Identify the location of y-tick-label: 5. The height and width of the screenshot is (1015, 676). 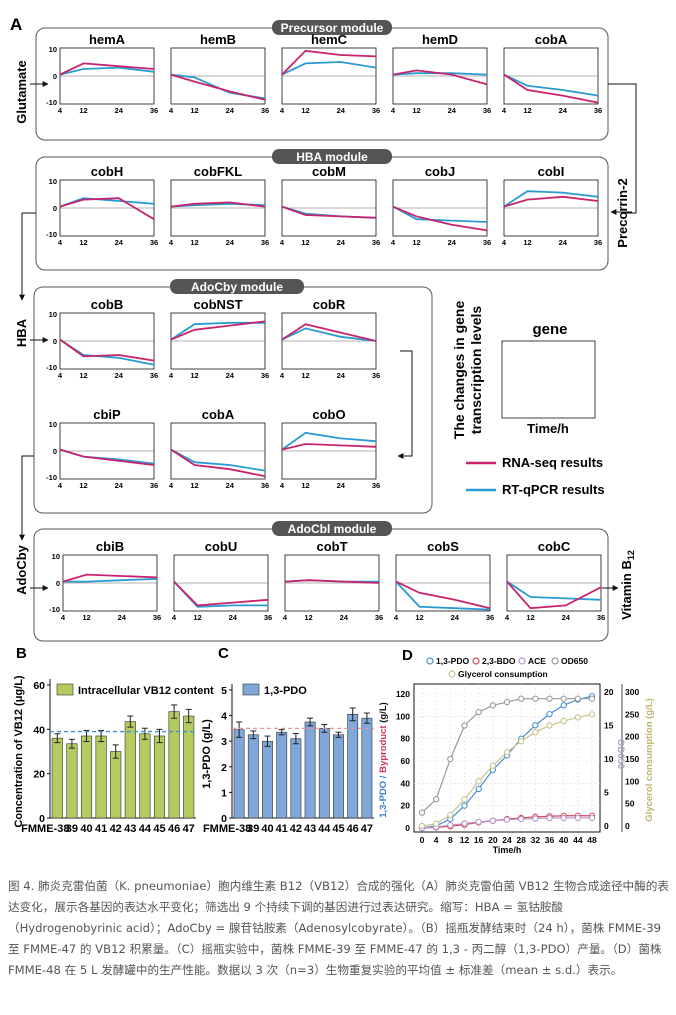
(224, 691).